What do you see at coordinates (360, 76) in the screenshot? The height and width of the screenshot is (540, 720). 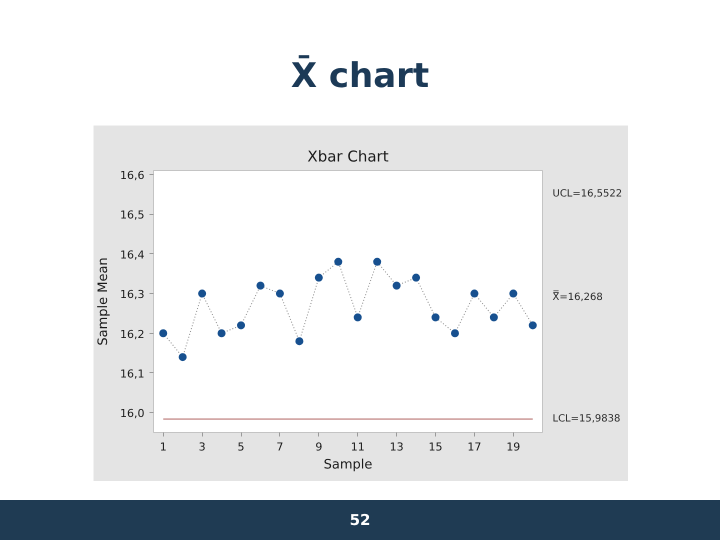 I see `chart-title: X̄ chart` at bounding box center [360, 76].